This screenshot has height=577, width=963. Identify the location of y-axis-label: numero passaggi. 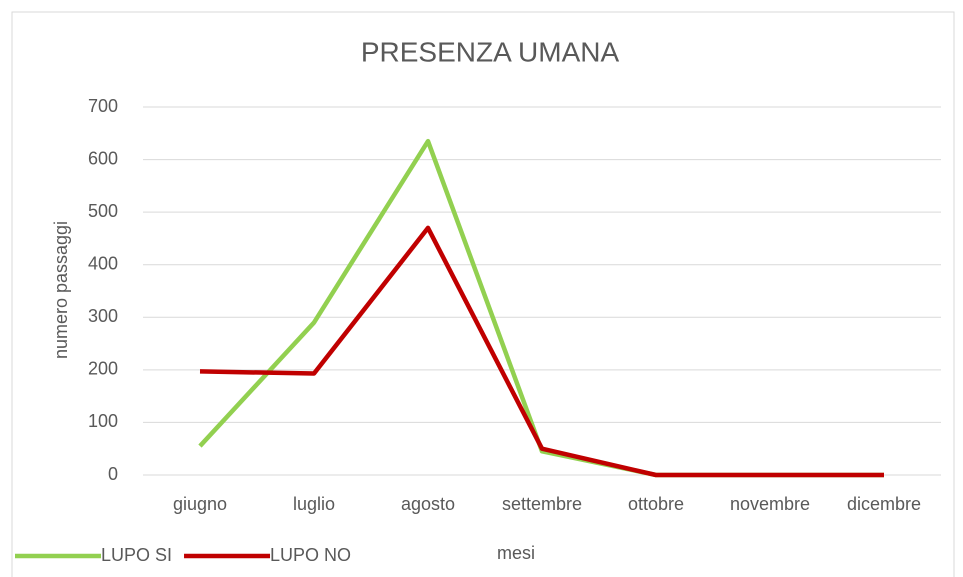
(61, 290).